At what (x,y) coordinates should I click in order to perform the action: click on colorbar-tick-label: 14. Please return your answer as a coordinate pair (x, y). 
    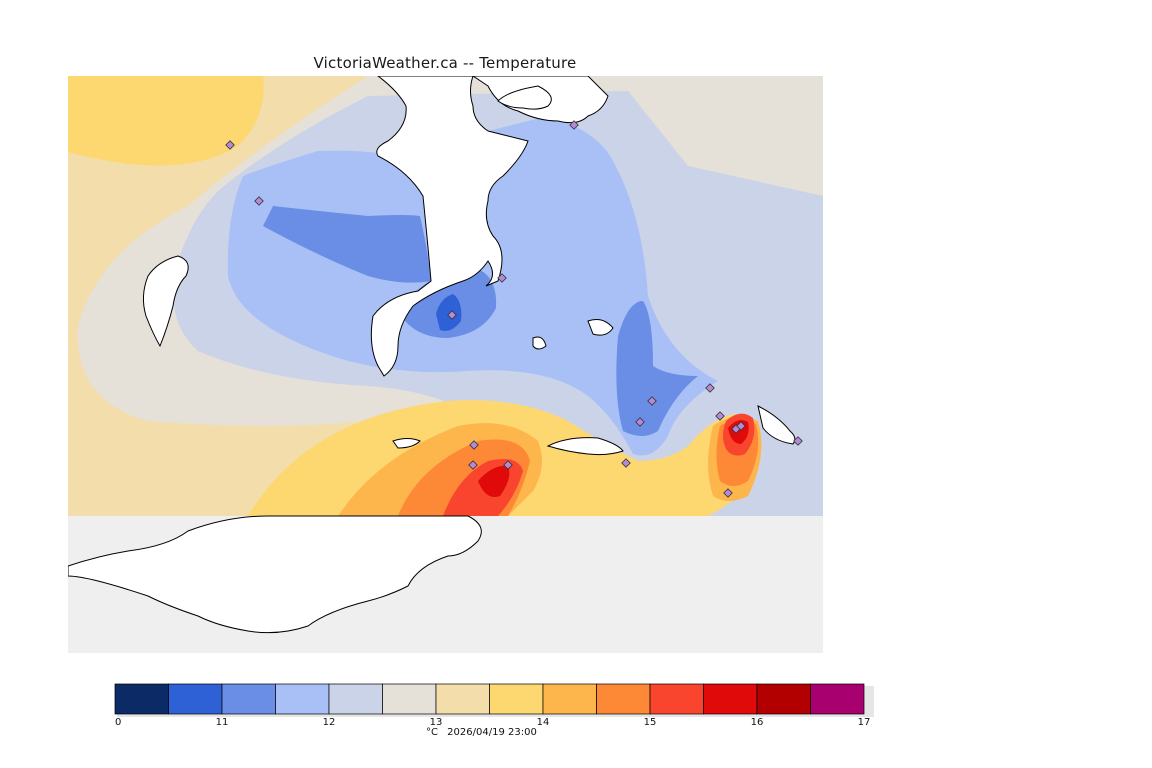
    Looking at the image, I should click on (543, 722).